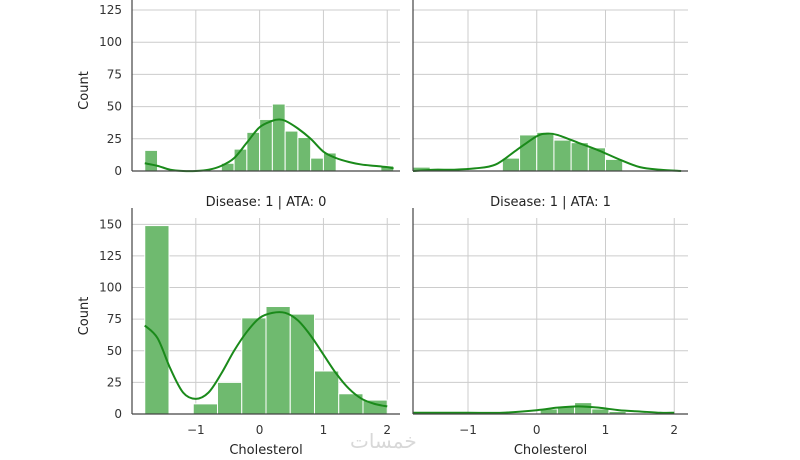 This screenshot has width=800, height=460. What do you see at coordinates (110, 224) in the screenshot?
I see `y-tick-label: 150` at bounding box center [110, 224].